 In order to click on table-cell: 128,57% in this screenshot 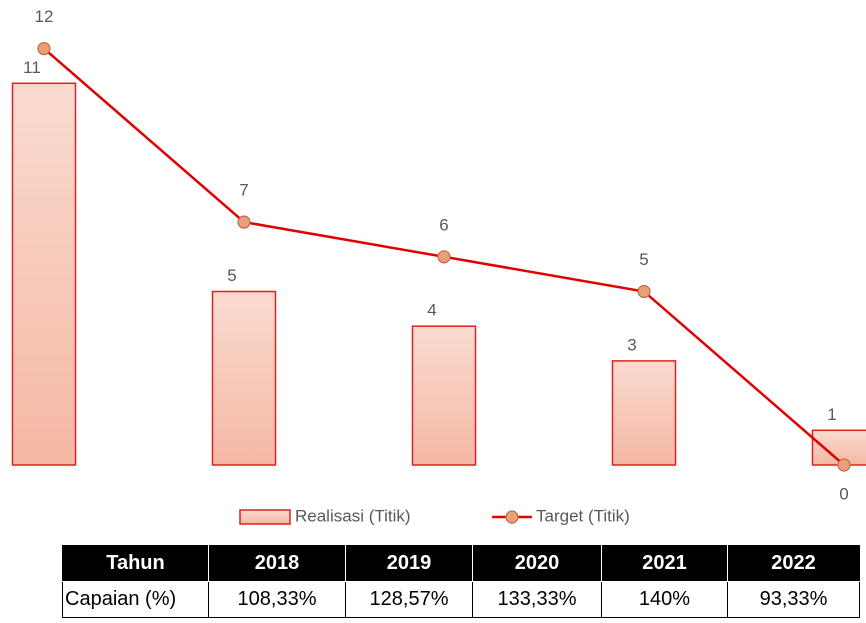, I will do `click(409, 599)`.